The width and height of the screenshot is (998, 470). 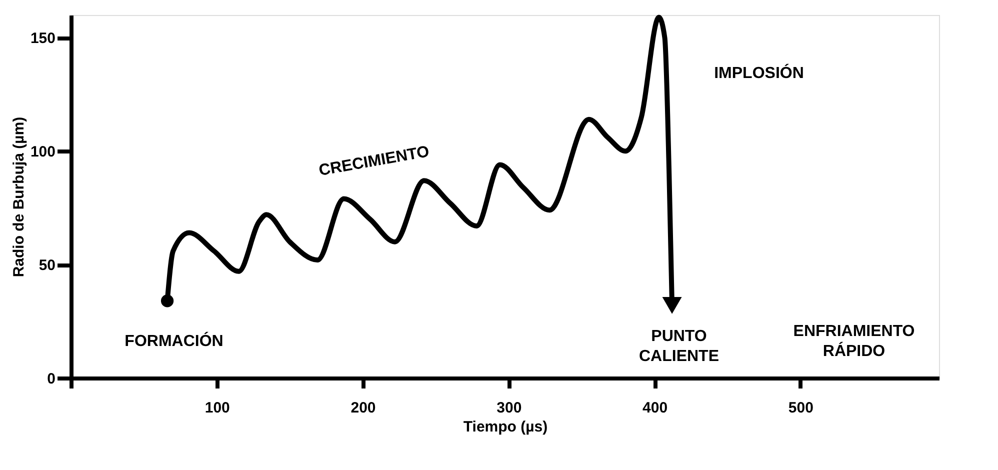 I want to click on x-tick-label: 400, so click(x=655, y=408).